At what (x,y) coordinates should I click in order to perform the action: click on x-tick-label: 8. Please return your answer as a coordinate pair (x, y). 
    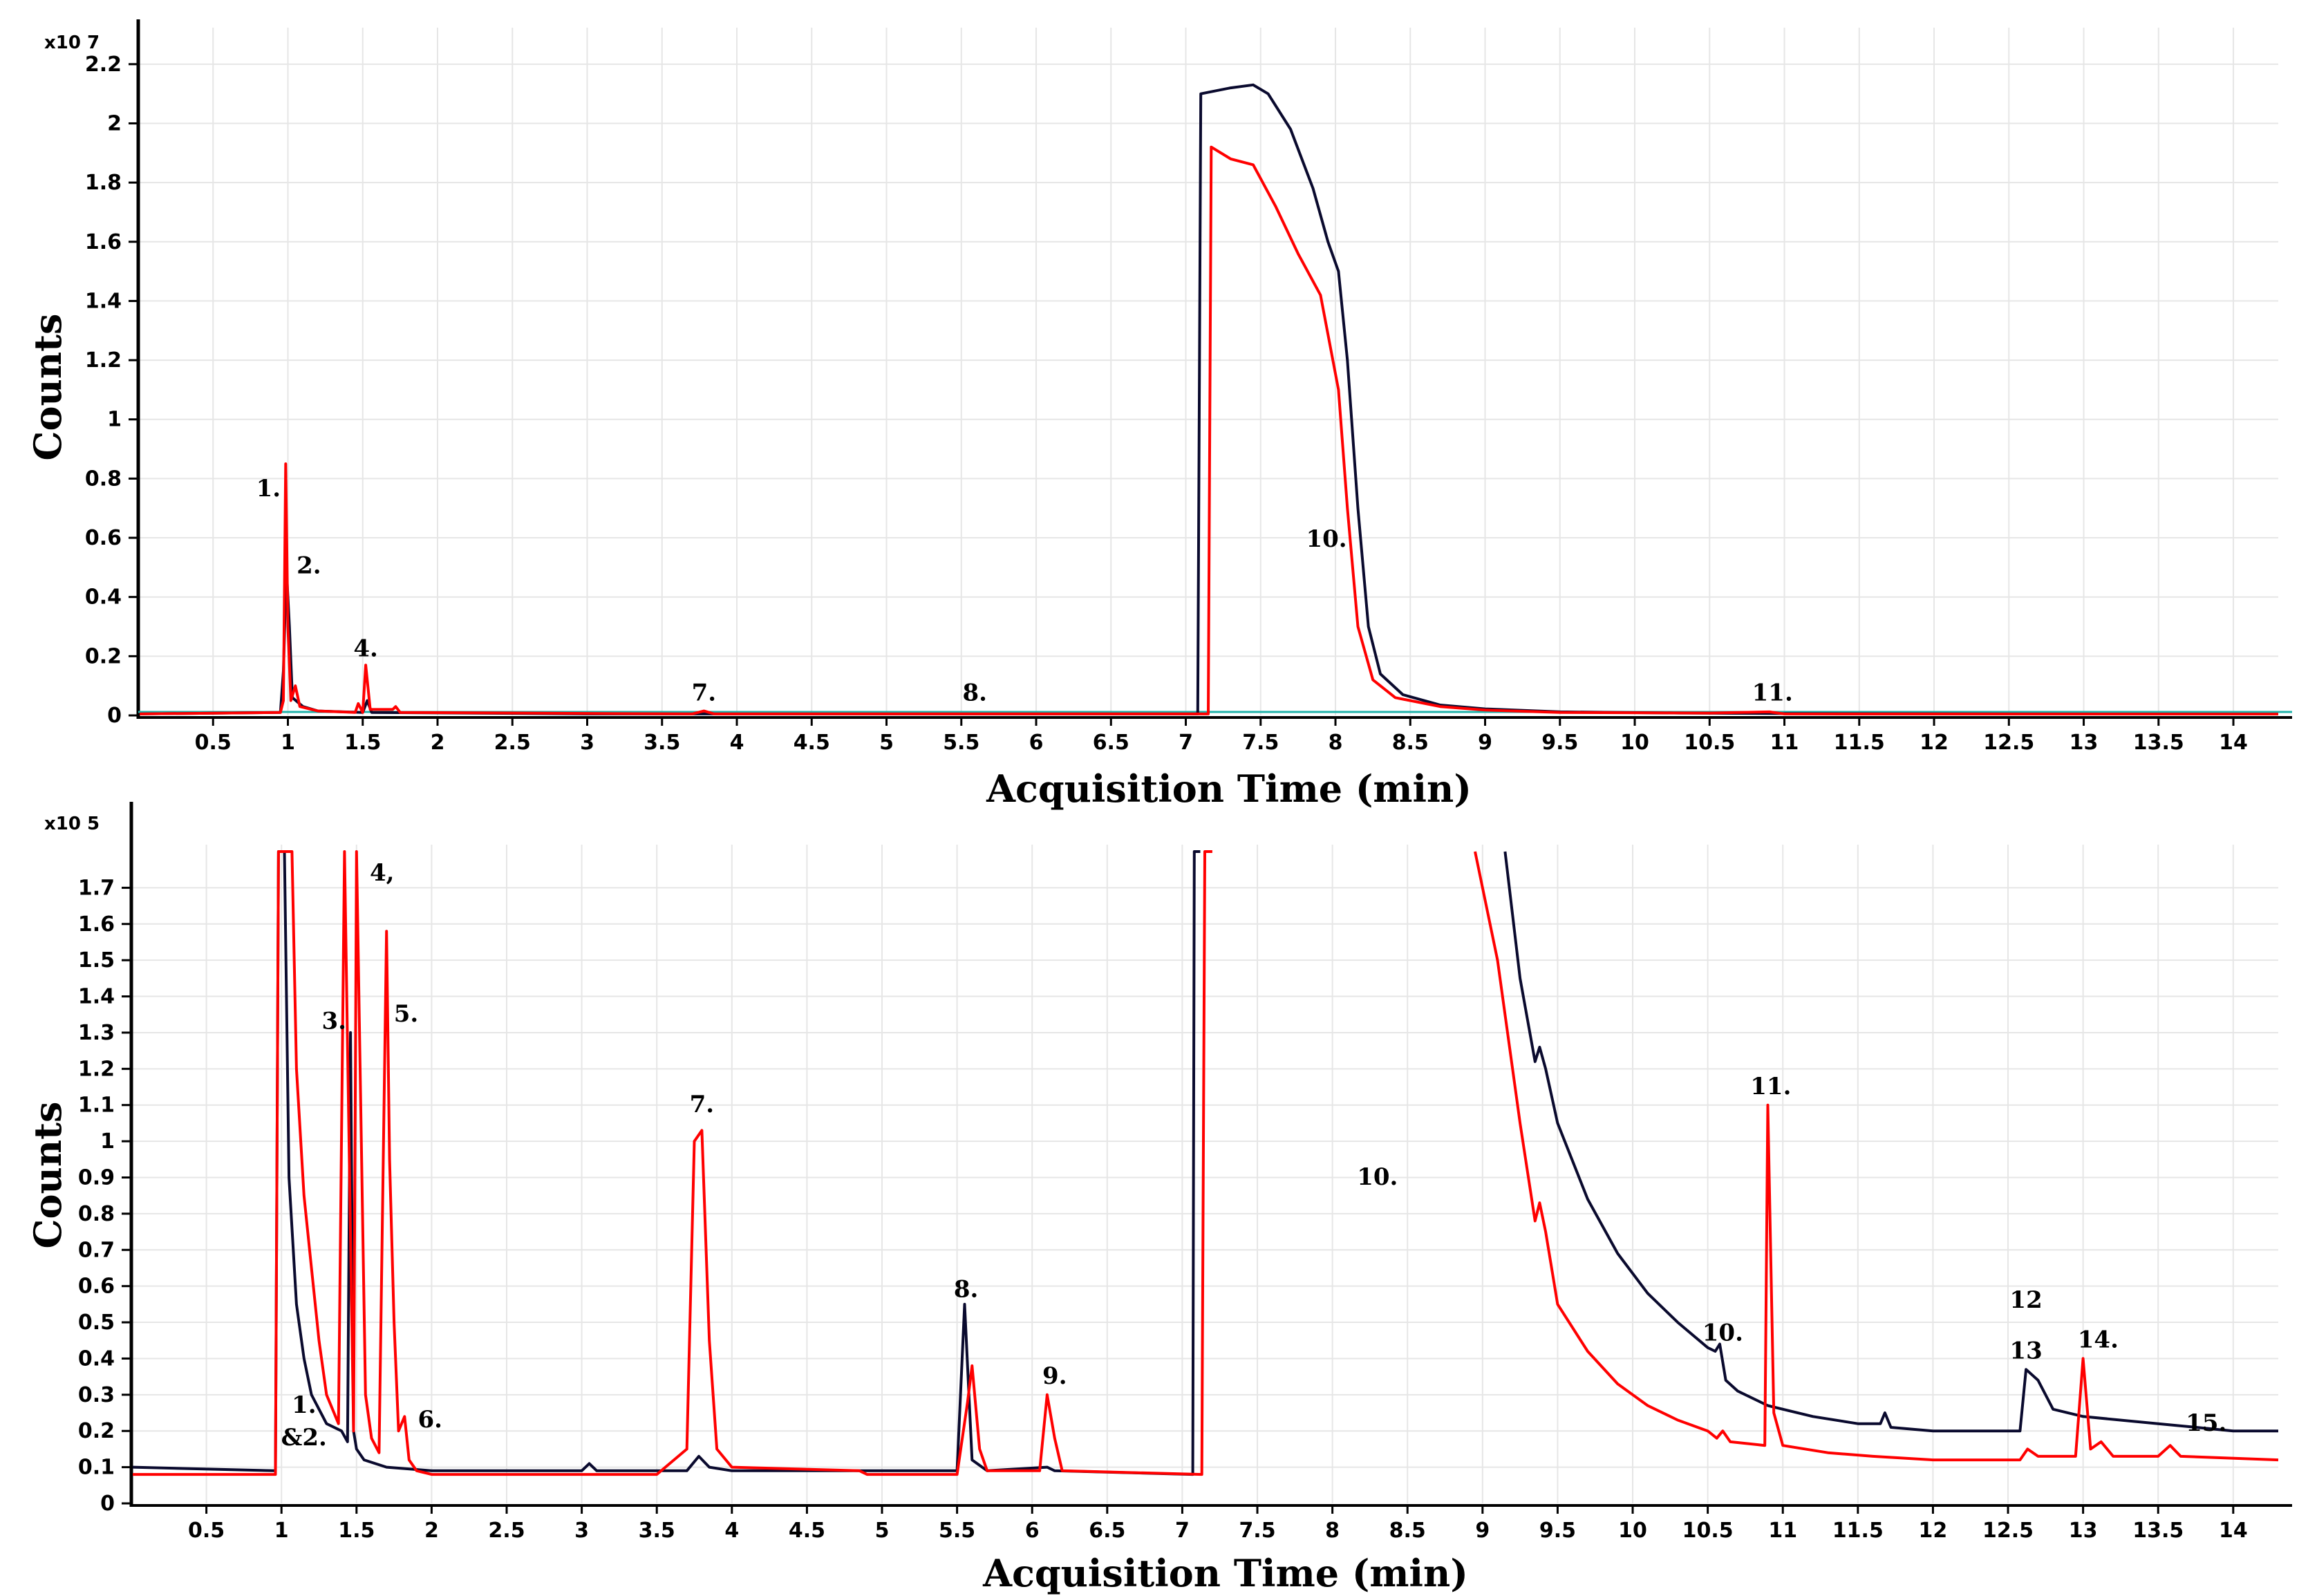
    Looking at the image, I should click on (1336, 743).